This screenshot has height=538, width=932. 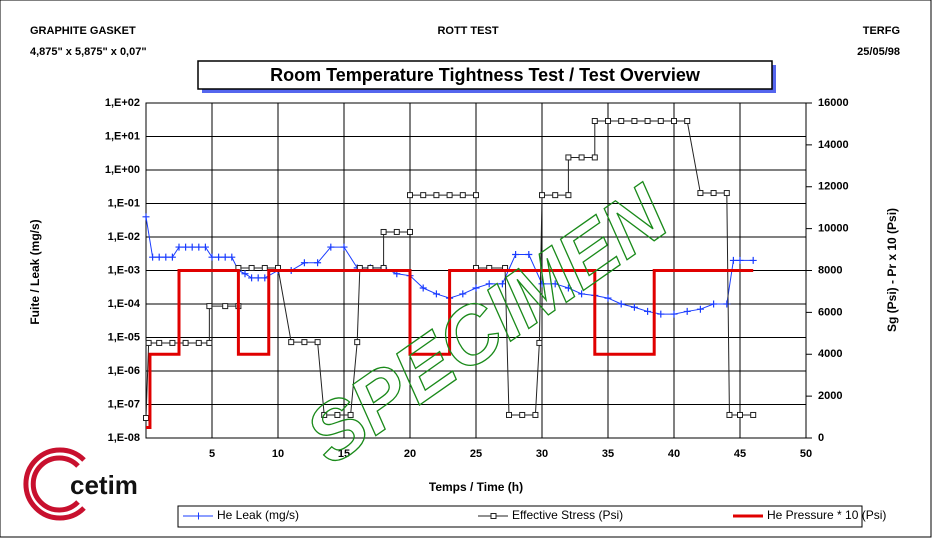 What do you see at coordinates (476, 454) in the screenshot?
I see `x-tick-label: 25` at bounding box center [476, 454].